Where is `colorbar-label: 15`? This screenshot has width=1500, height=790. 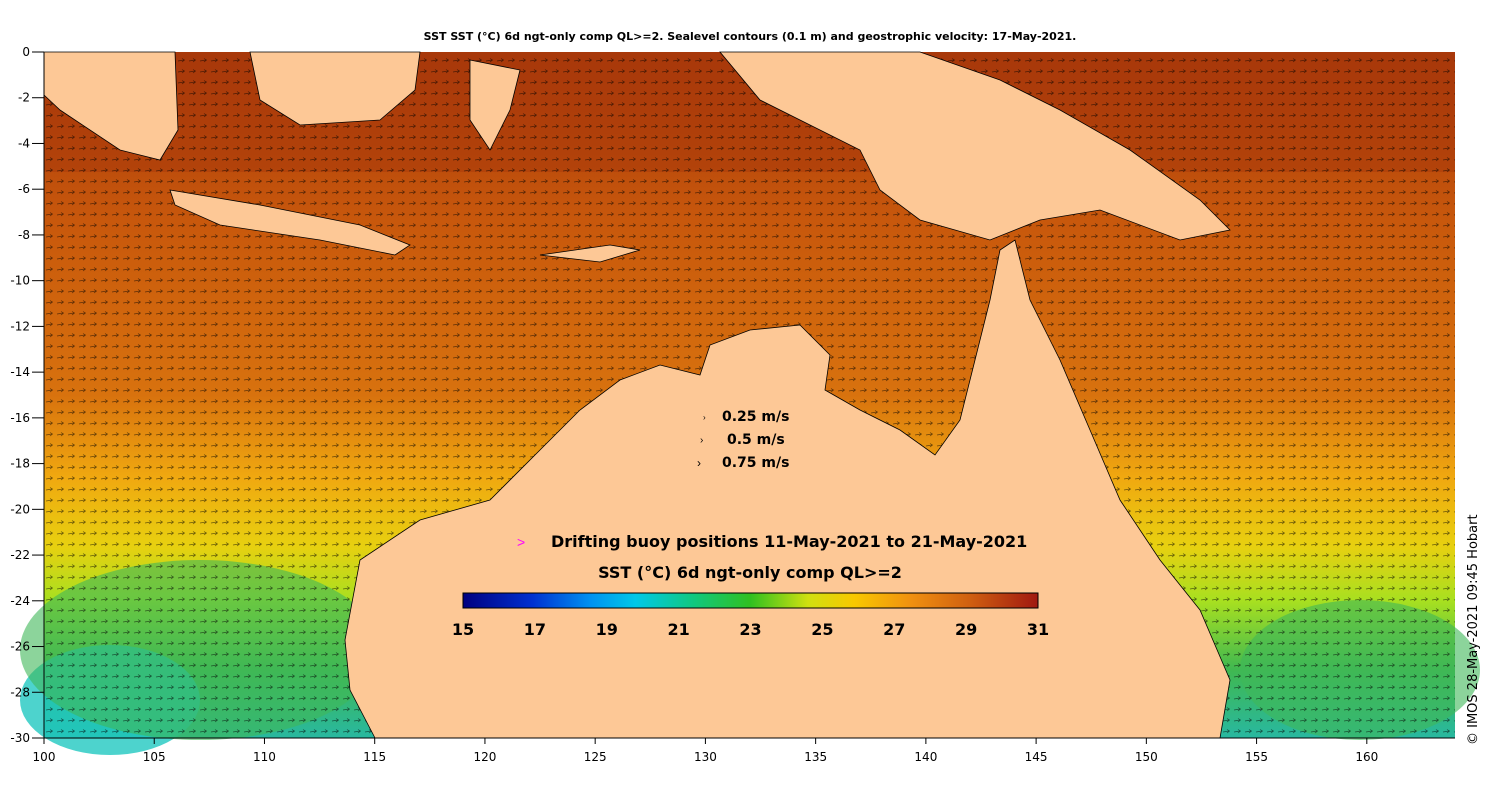 colorbar-label: 15 is located at coordinates (463, 629).